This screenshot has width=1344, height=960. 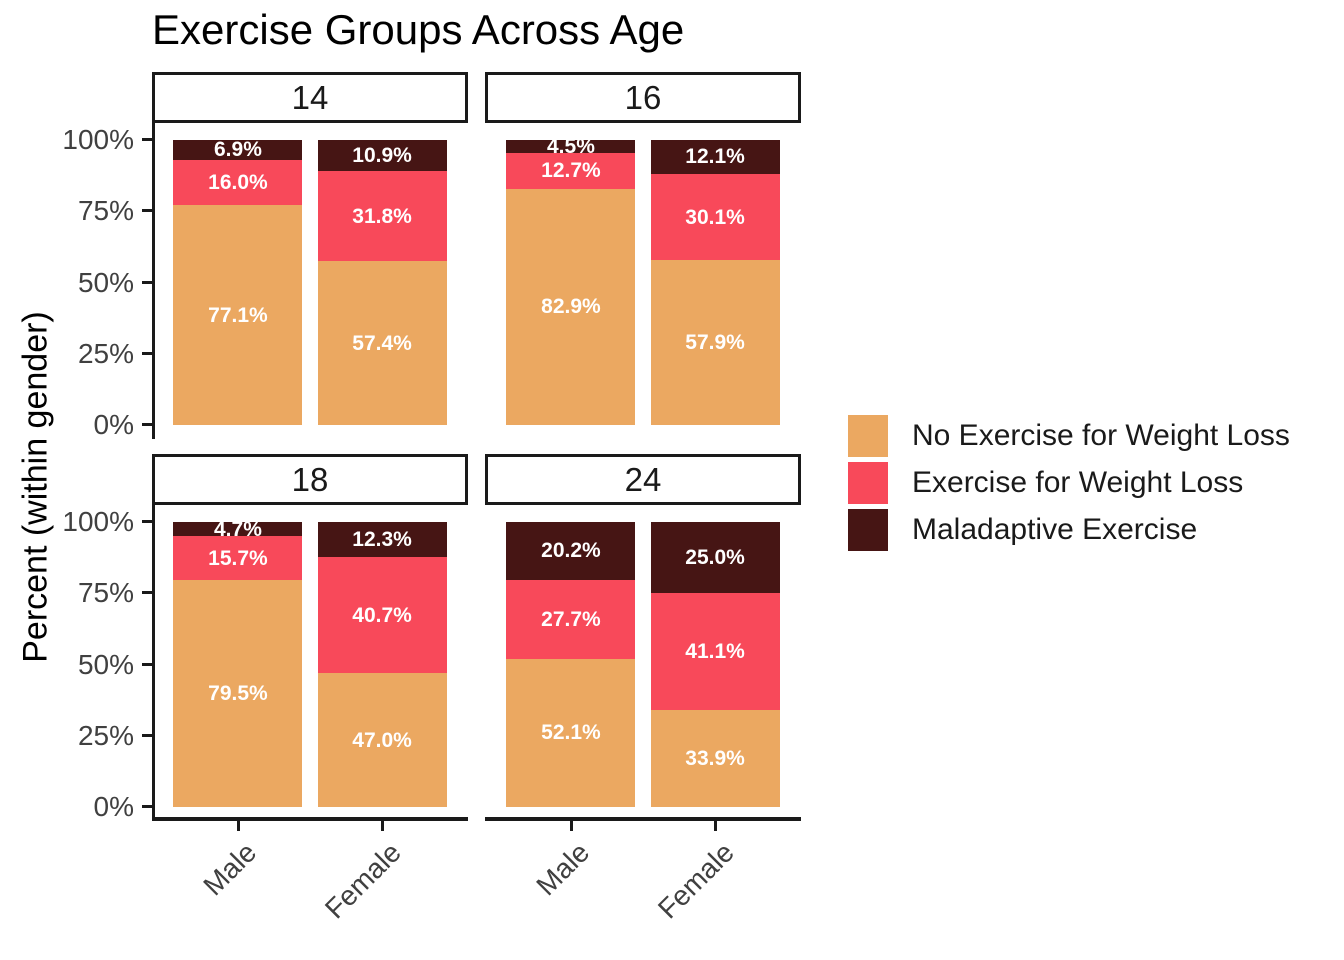 I want to click on bar-segment-label: 52.1%, so click(x=571, y=733).